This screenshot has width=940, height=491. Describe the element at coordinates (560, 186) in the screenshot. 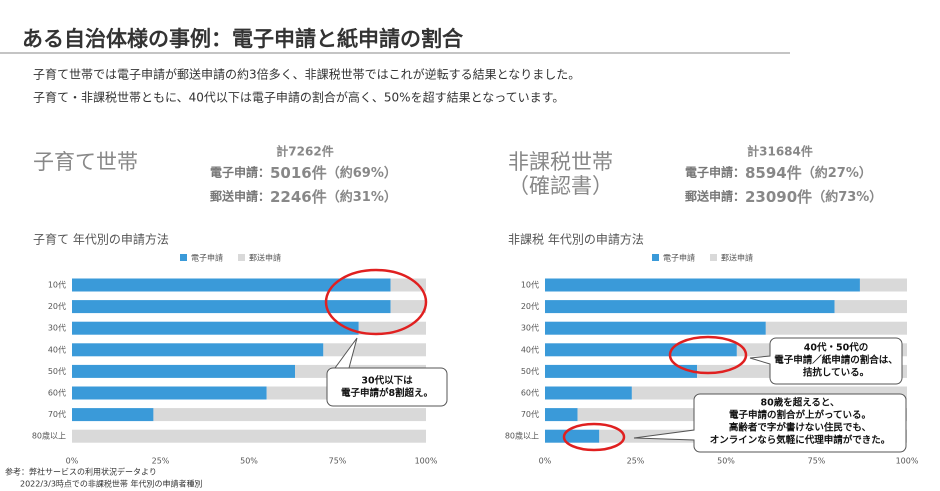

I see `summary-title: （確認書）` at that location.